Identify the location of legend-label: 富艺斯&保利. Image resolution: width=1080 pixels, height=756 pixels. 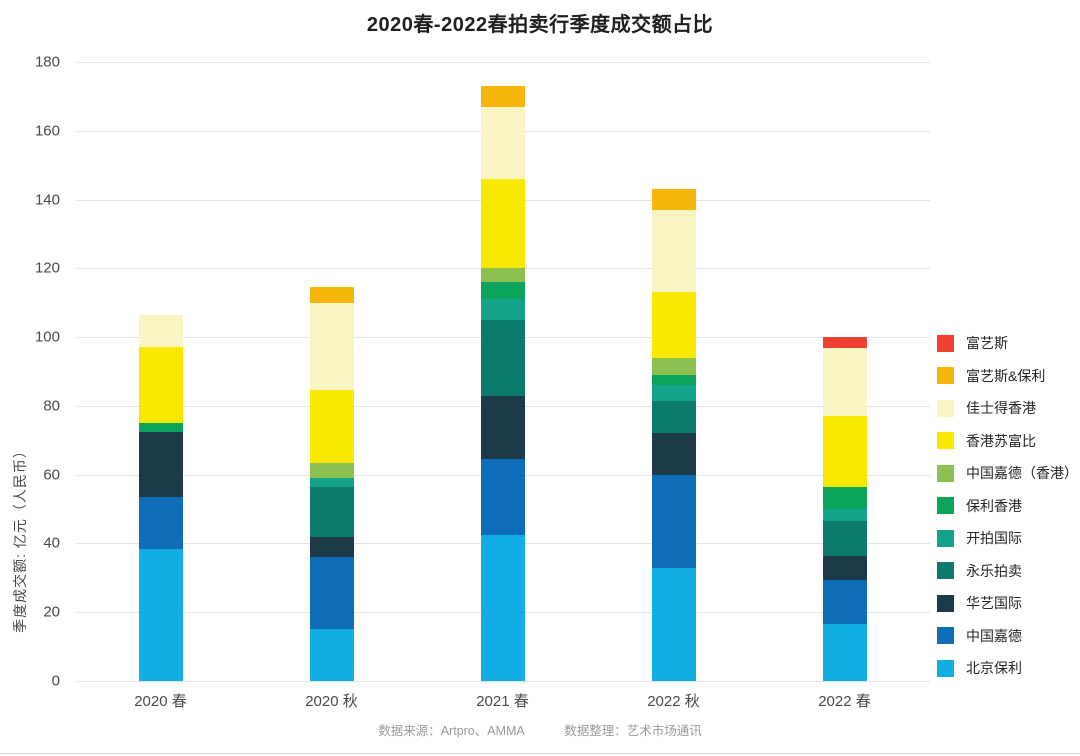
(1006, 375).